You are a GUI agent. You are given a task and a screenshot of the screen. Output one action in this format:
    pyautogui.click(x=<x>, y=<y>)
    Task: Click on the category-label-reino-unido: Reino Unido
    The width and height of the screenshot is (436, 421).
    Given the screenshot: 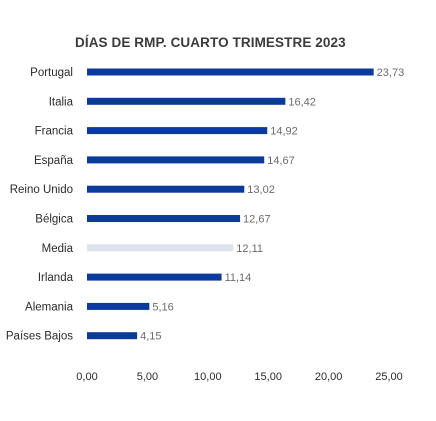 What is the action you would take?
    pyautogui.click(x=41, y=190)
    